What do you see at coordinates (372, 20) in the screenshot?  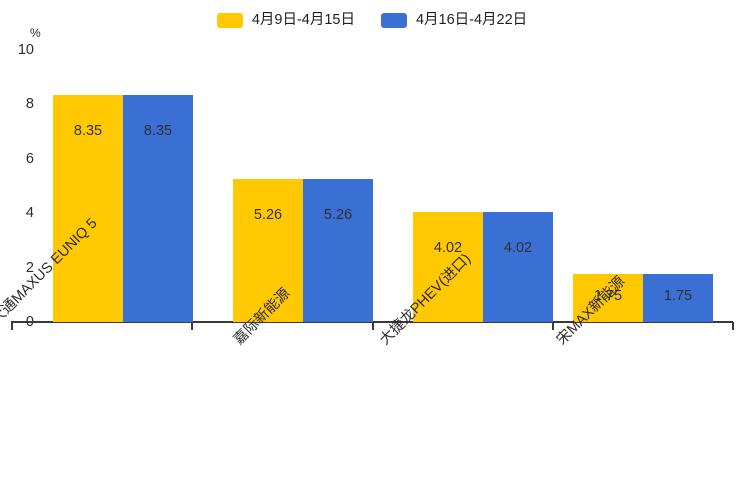 I see `chart-legend: 4月9日-4月15日 4月16日-4月22日` at bounding box center [372, 20].